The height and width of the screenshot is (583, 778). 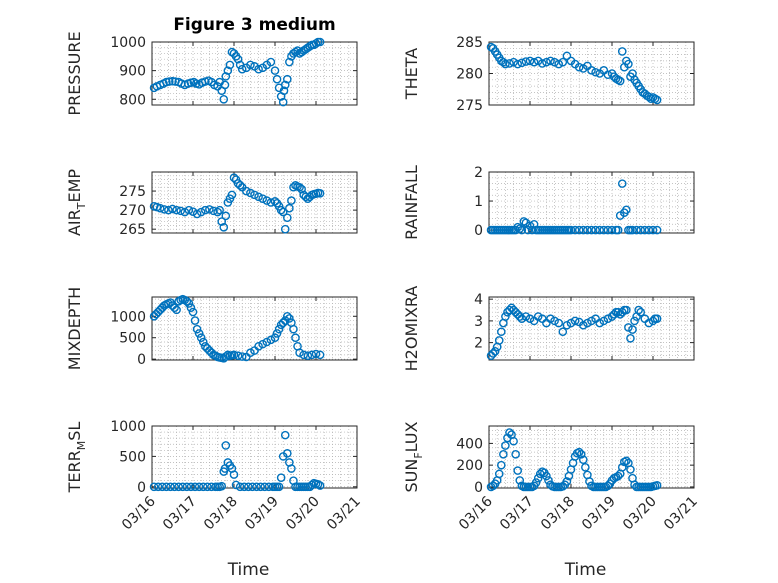 I want to click on y-tick-label: 800, so click(x=132, y=100).